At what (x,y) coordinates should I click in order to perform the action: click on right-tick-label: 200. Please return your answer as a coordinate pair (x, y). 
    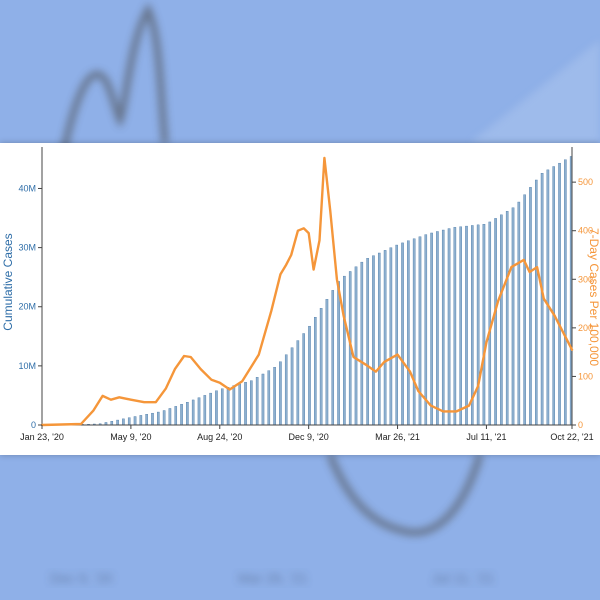
    Looking at the image, I should click on (585, 328).